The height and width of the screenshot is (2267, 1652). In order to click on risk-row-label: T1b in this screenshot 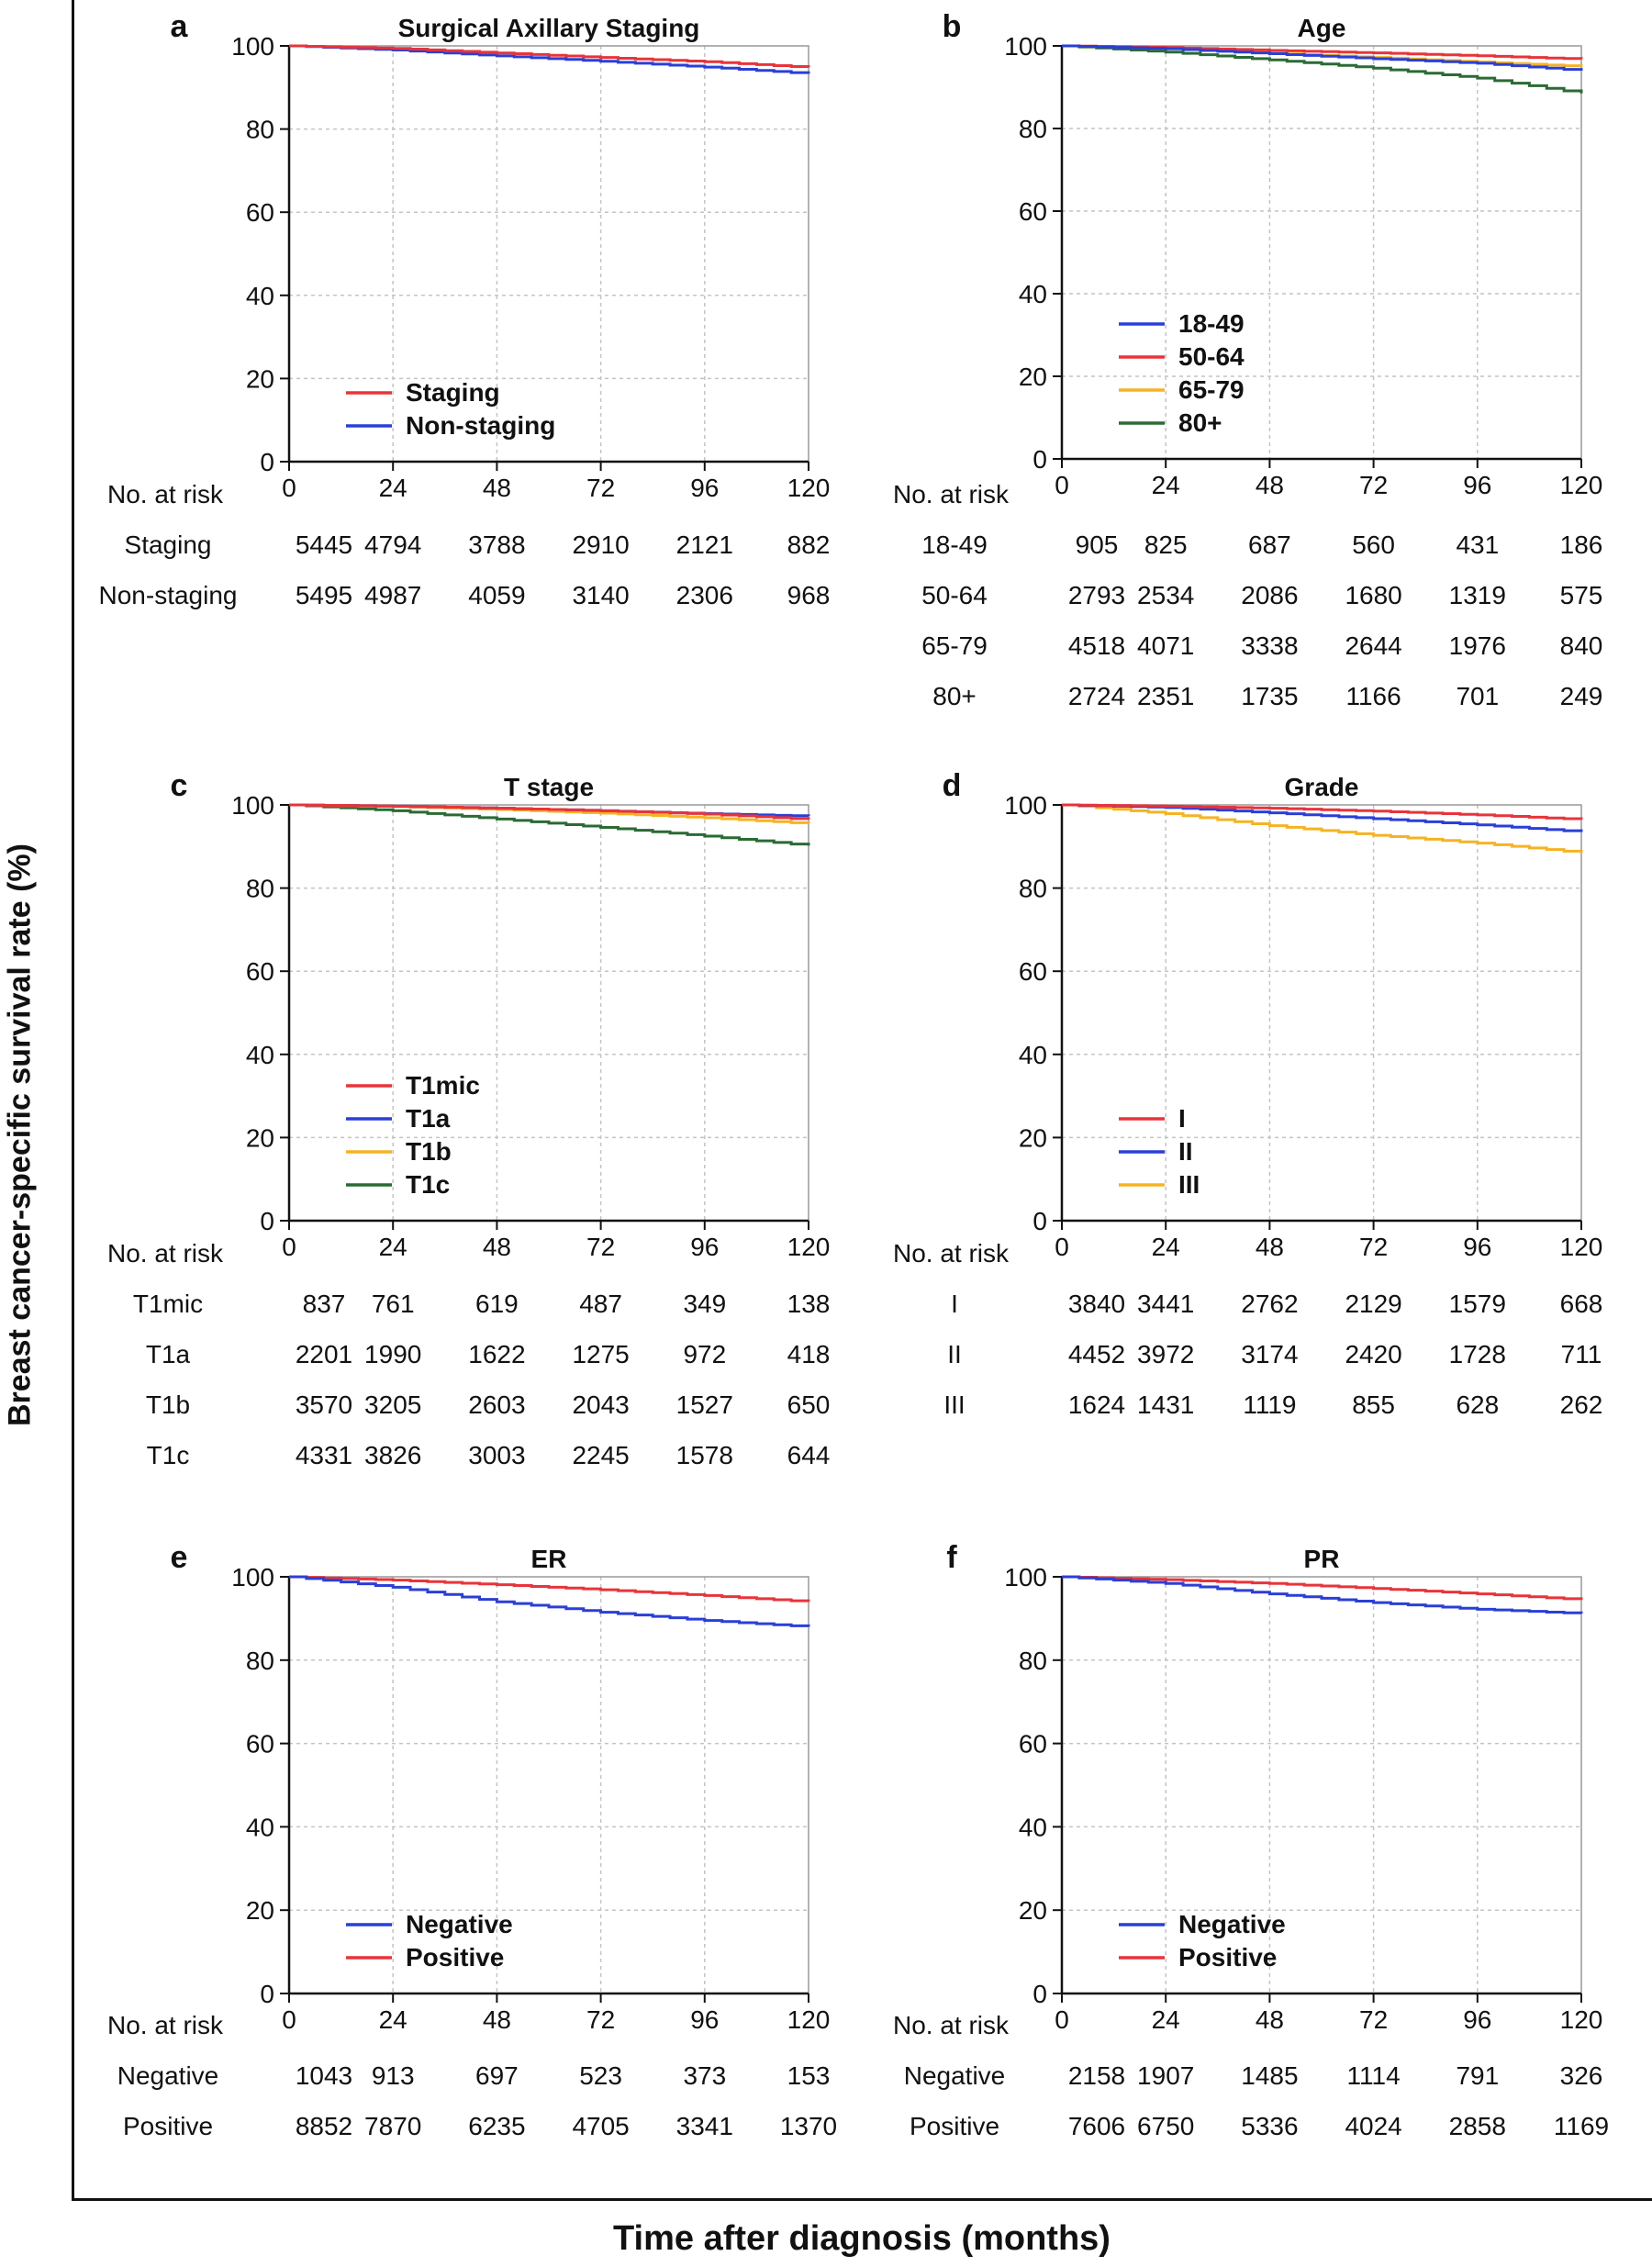, I will do `click(168, 1404)`.